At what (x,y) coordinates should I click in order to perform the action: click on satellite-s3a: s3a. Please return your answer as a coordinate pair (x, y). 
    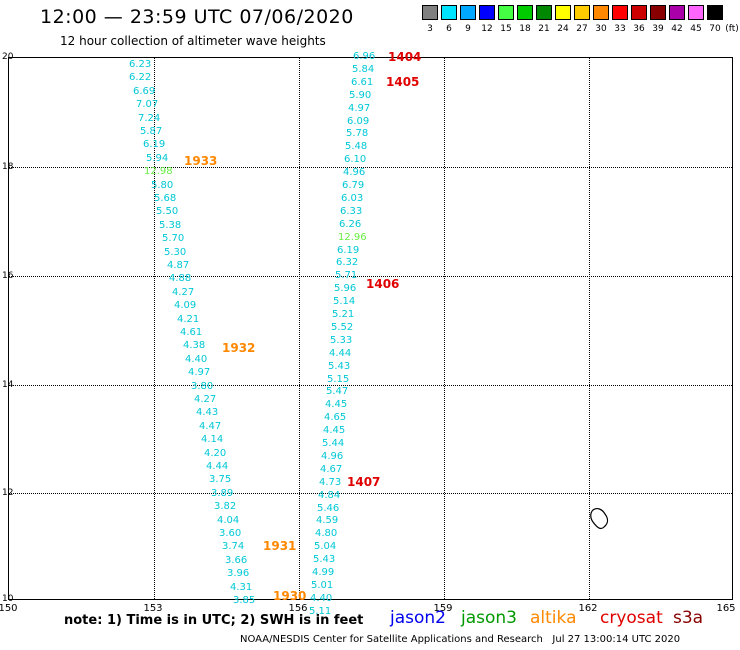
    Looking at the image, I should click on (688, 618).